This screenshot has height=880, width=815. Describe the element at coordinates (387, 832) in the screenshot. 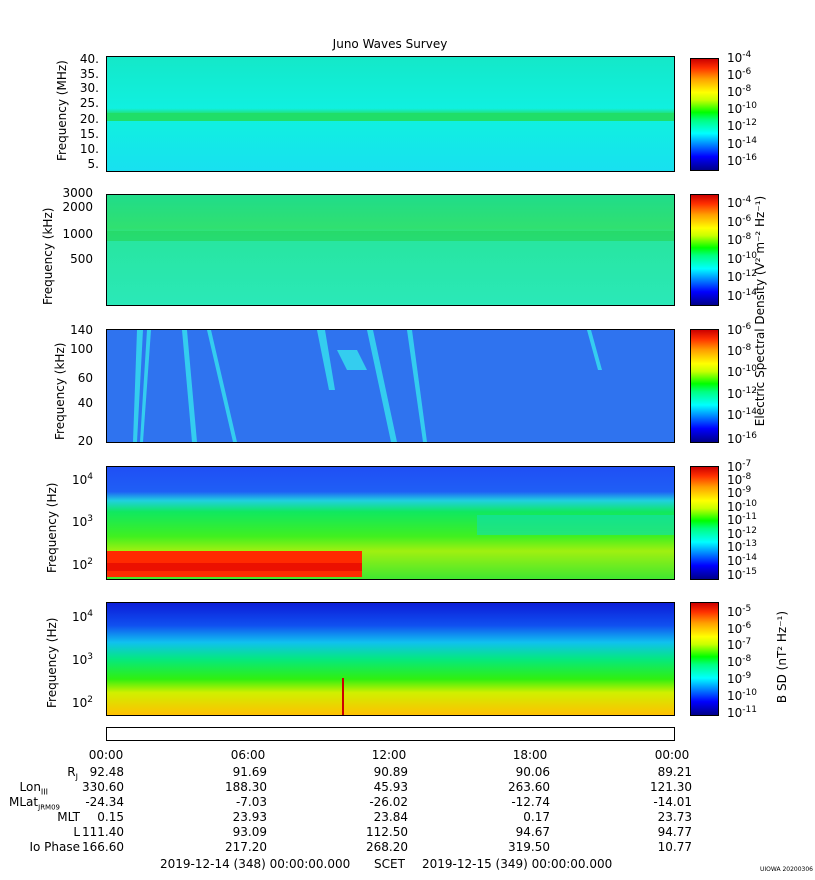

I see `eph-l-2: 112.50` at that location.